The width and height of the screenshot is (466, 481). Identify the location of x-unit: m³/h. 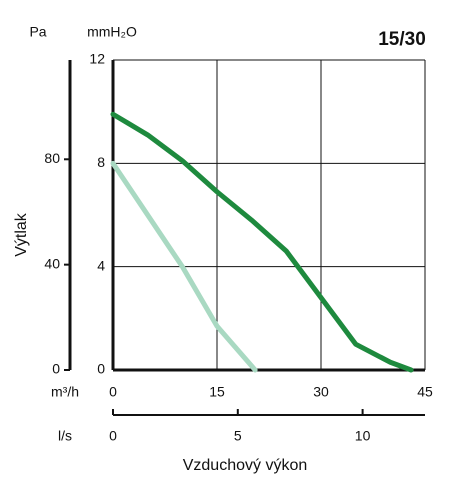
(65, 392).